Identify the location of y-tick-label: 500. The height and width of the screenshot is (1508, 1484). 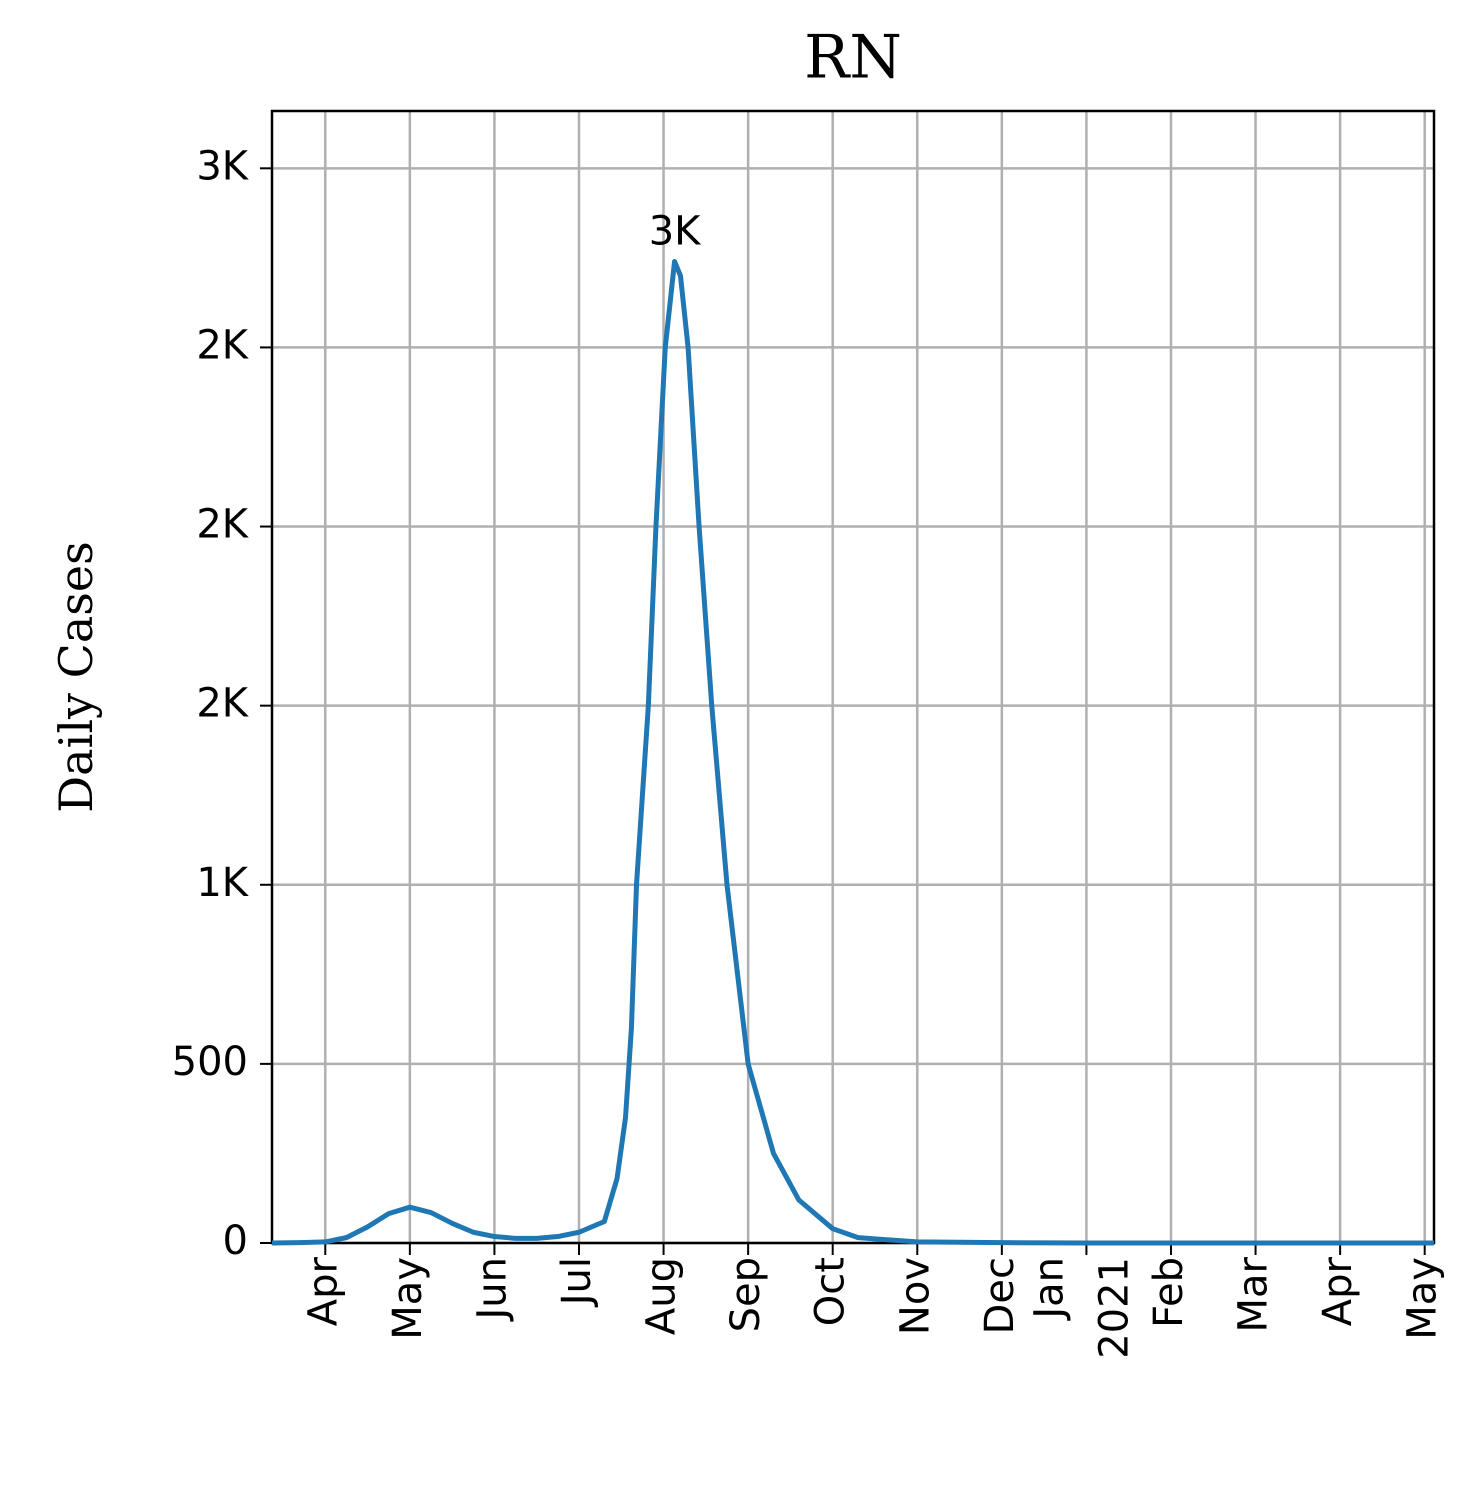
(210, 1062).